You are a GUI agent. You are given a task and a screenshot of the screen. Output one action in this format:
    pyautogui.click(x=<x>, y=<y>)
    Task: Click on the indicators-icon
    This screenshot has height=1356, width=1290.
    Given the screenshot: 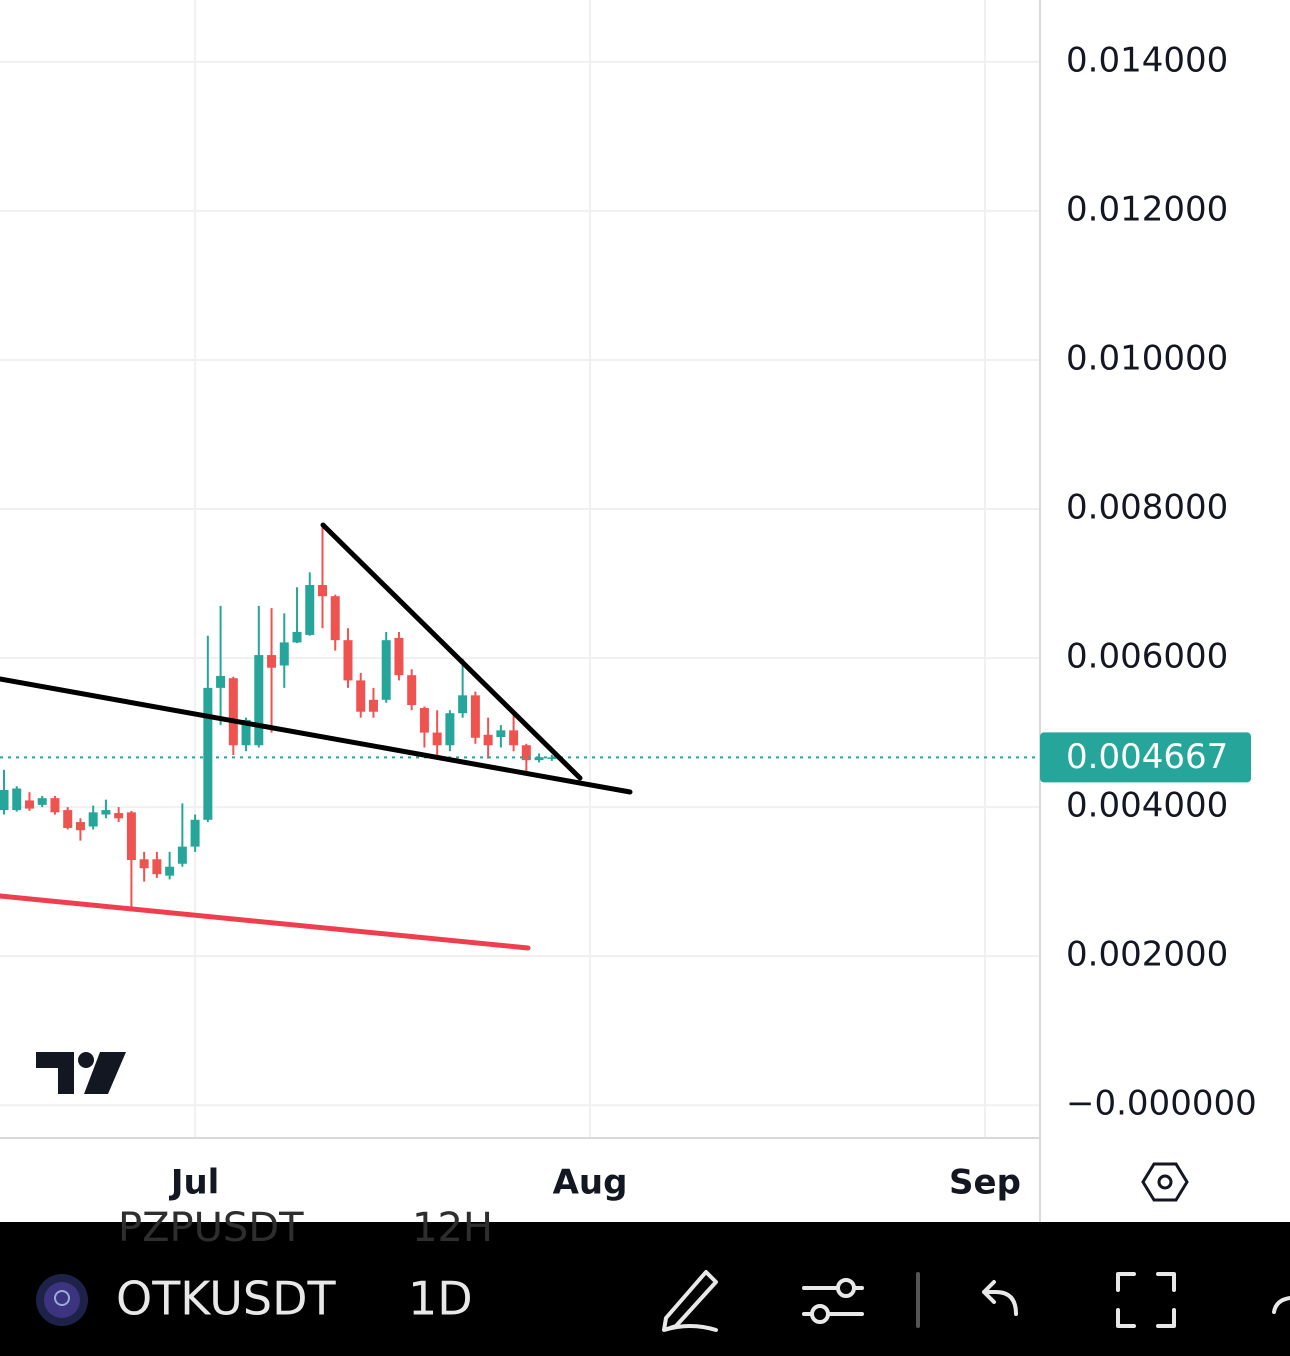 What is the action you would take?
    pyautogui.click(x=833, y=1301)
    